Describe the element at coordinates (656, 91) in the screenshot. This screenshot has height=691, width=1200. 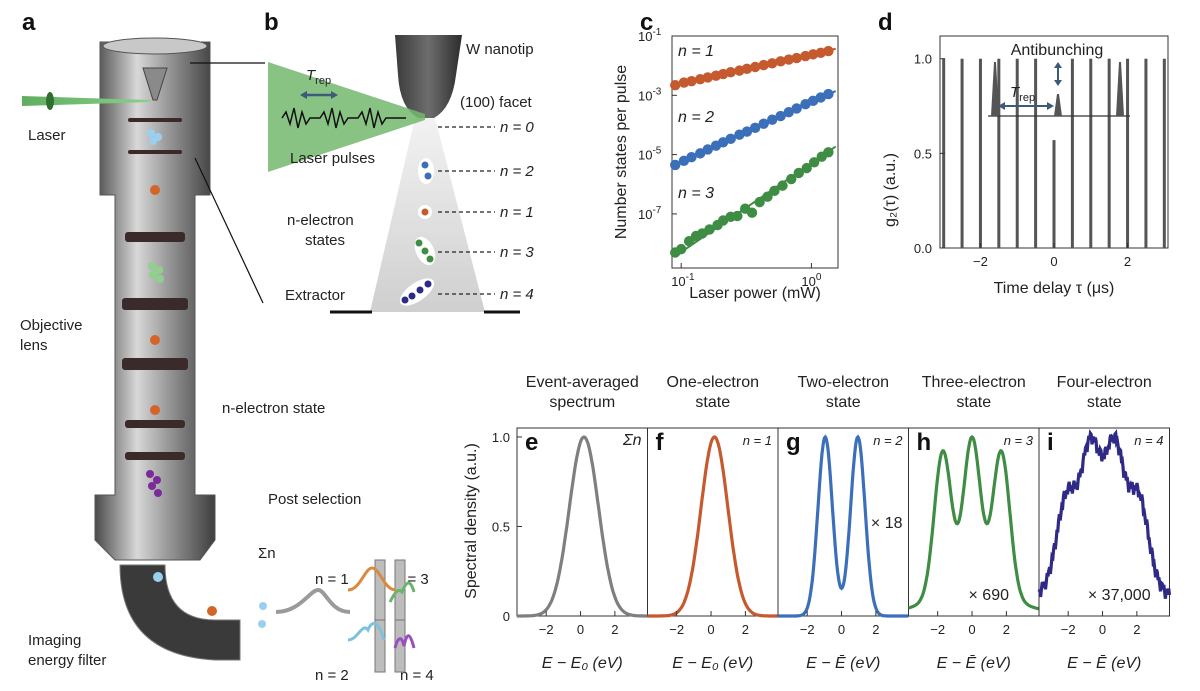
I see `tick-exp: -3` at that location.